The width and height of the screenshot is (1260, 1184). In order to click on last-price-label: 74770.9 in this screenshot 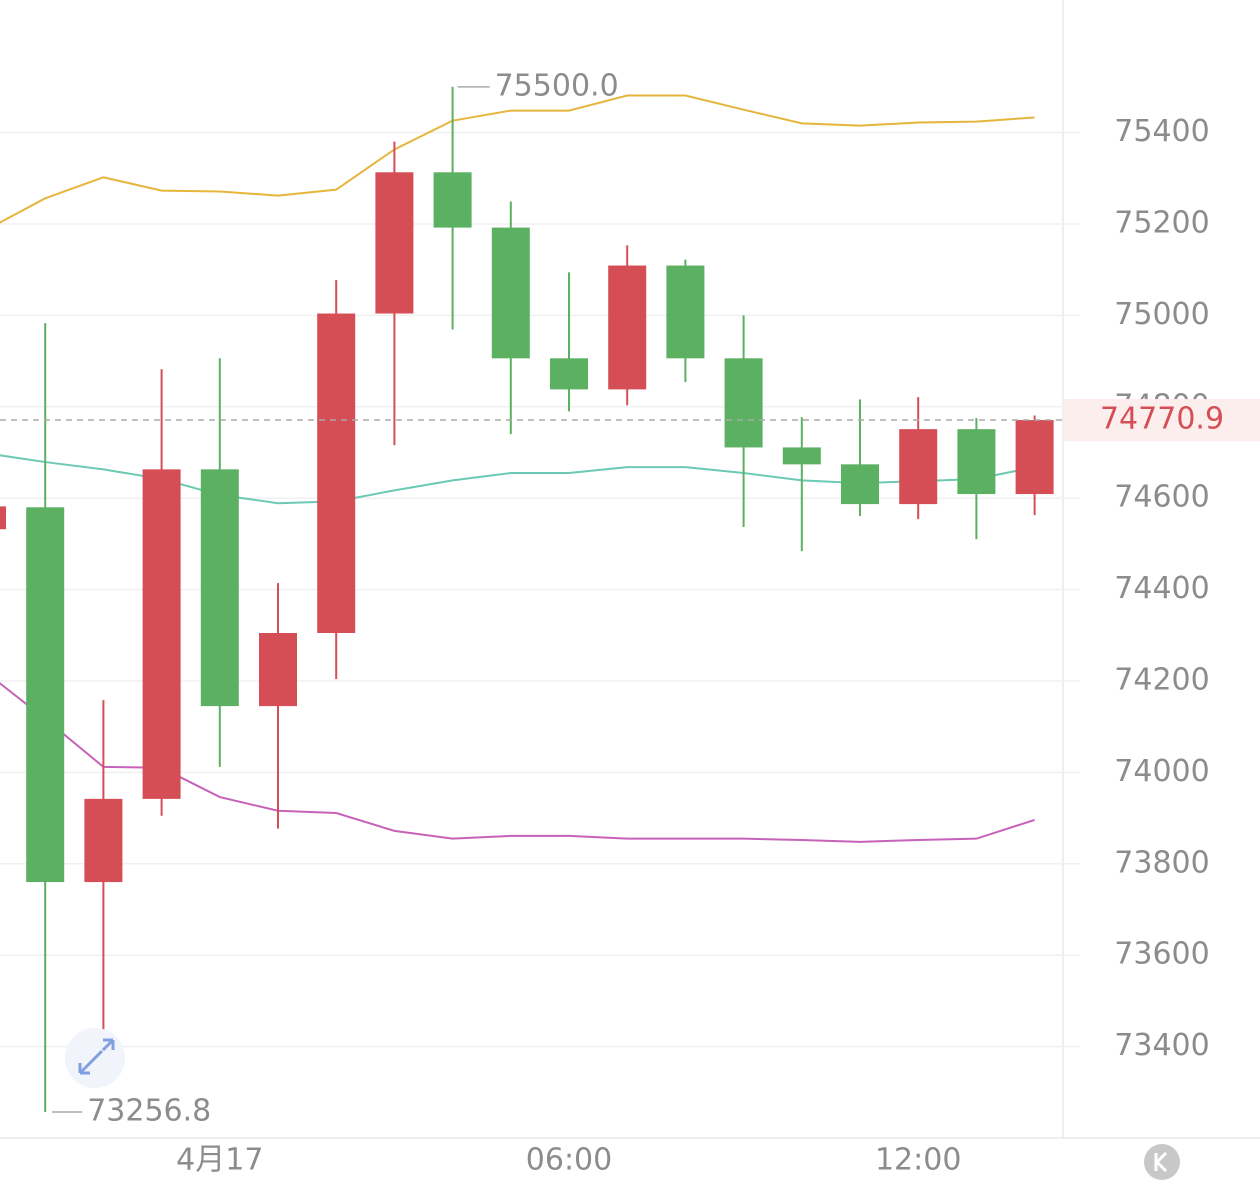, I will do `click(1162, 419)`.